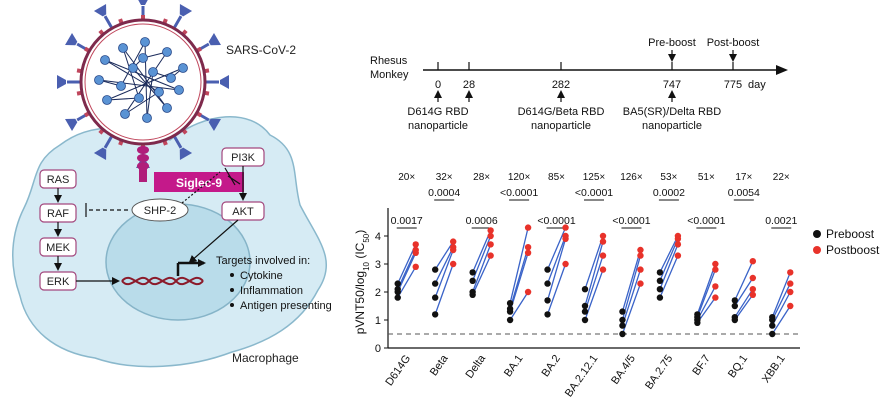 This screenshot has height=409, width=892. I want to click on dna-helix, so click(163, 272).